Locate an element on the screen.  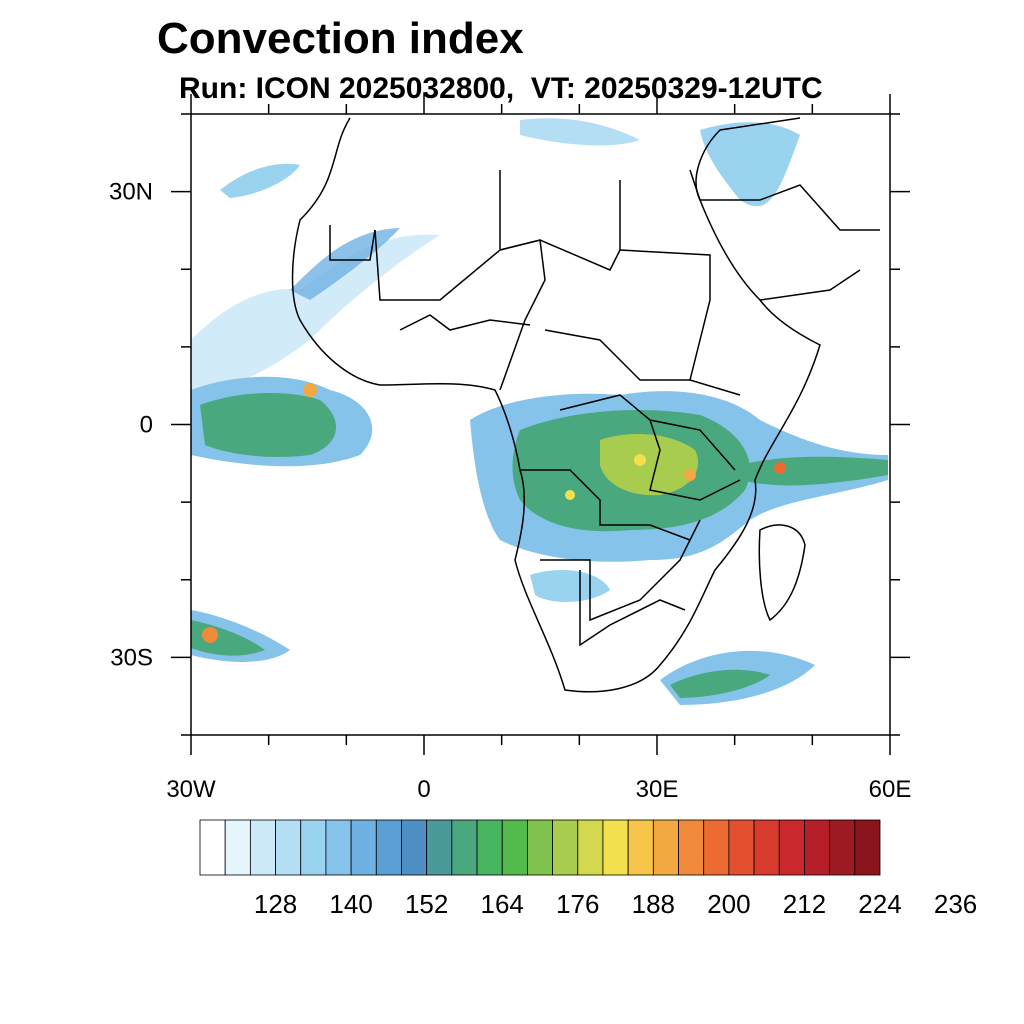
colorbar-label: 152 is located at coordinates (426, 904).